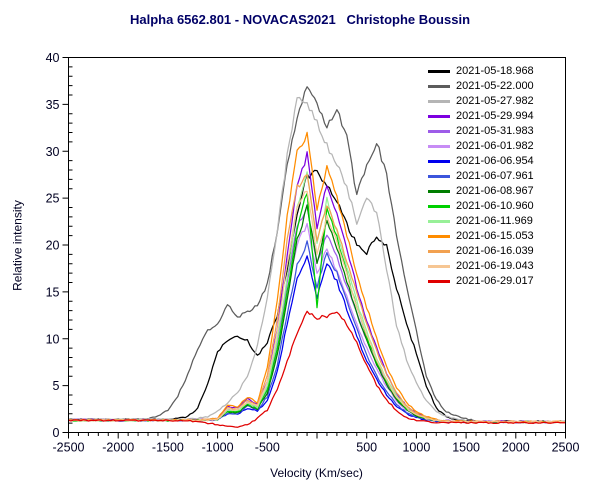 The width and height of the screenshot is (600, 500). Describe the element at coordinates (495, 176) in the screenshot. I see `legend-label: 2021-06-07.961` at that location.